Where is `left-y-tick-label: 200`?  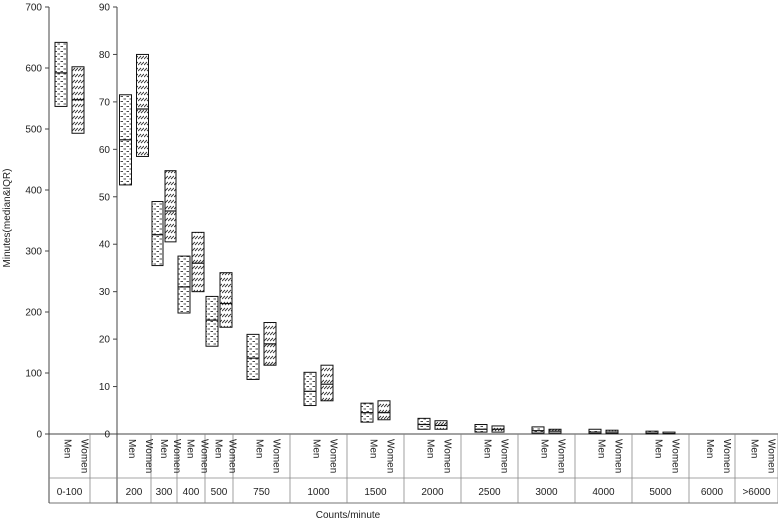 left-y-tick-label: 200 is located at coordinates (33, 313).